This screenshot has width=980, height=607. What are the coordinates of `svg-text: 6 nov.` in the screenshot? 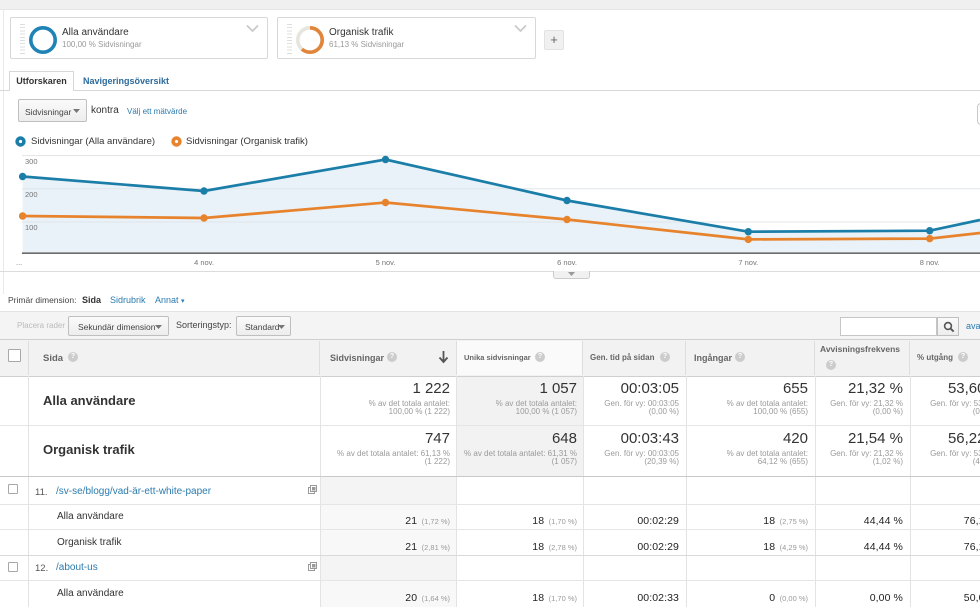 It's located at (567, 262).